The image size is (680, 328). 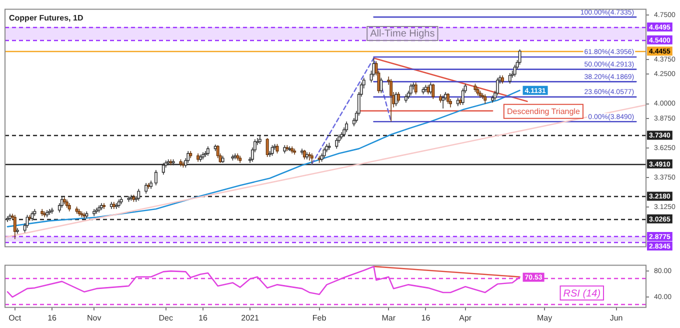 What do you see at coordinates (389, 317) in the screenshot?
I see `x-tick-label: Mar` at bounding box center [389, 317].